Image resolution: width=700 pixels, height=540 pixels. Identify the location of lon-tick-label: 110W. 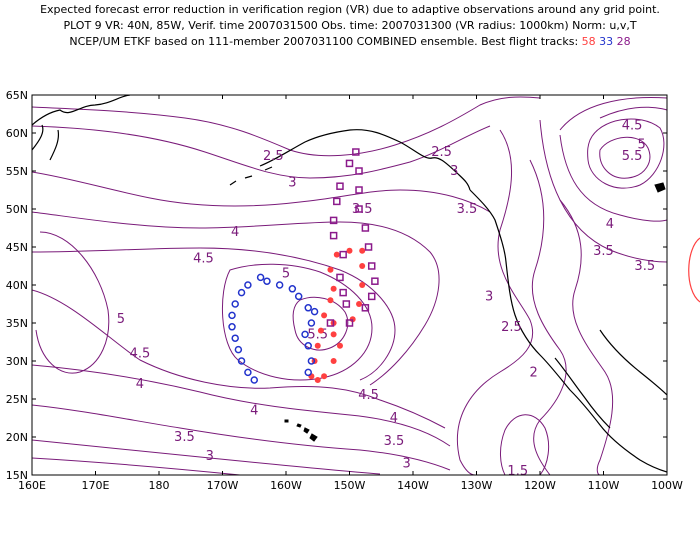
(604, 485).